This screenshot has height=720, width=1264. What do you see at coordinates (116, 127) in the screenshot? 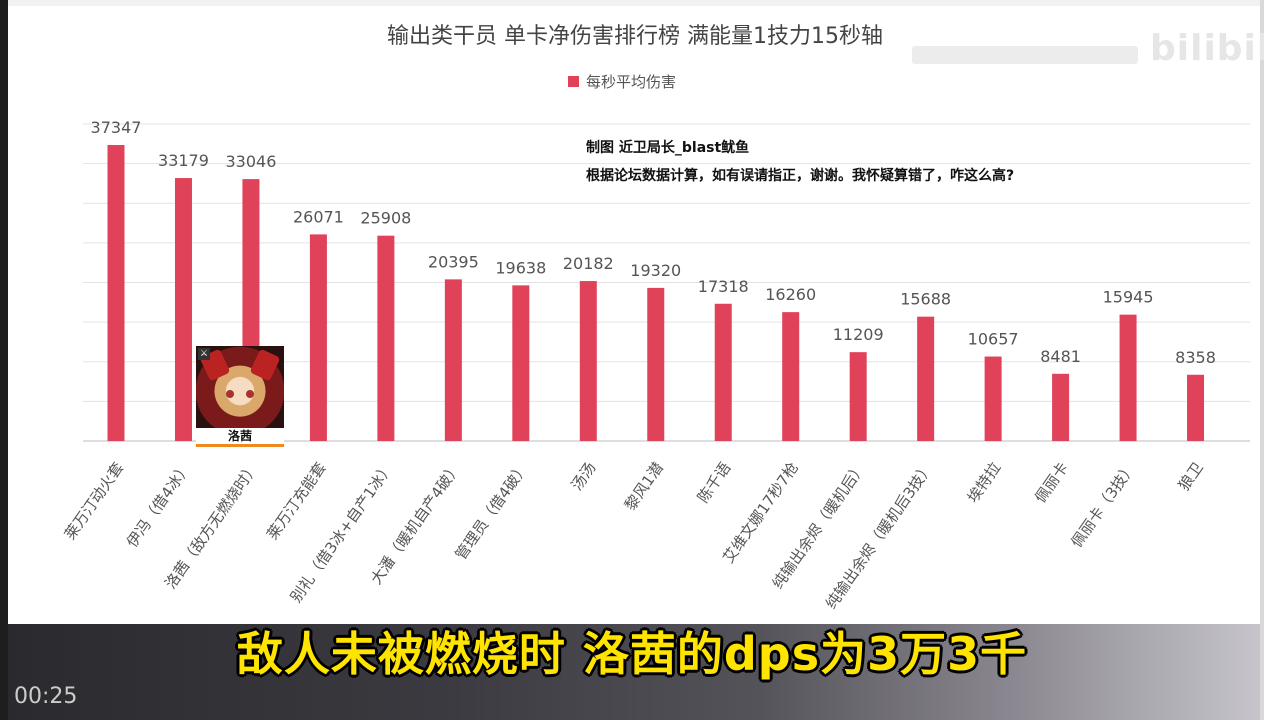
I see `data-label: 37347` at bounding box center [116, 127].